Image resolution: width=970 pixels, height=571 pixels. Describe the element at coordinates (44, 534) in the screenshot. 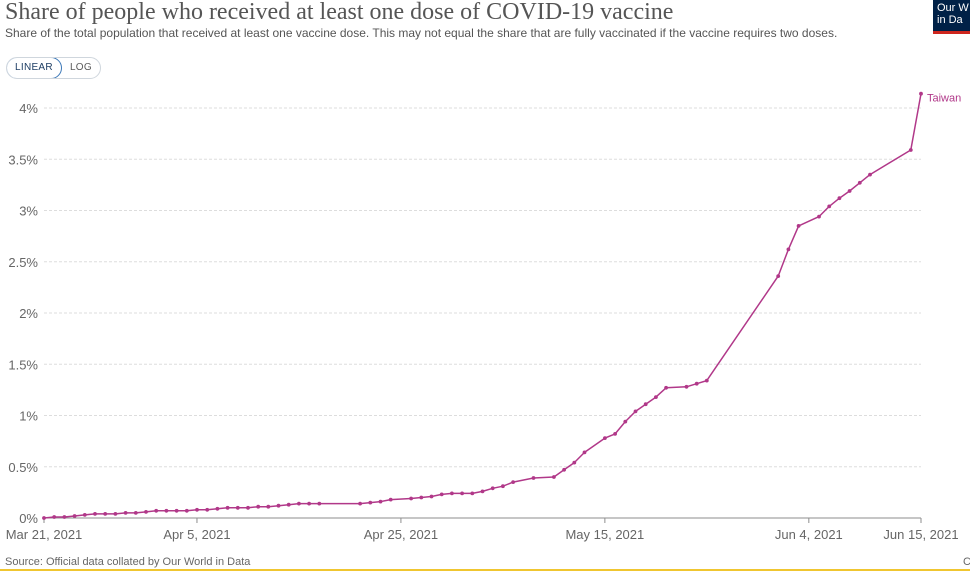

I see `x-tick-label: Mar 21, 2021` at that location.